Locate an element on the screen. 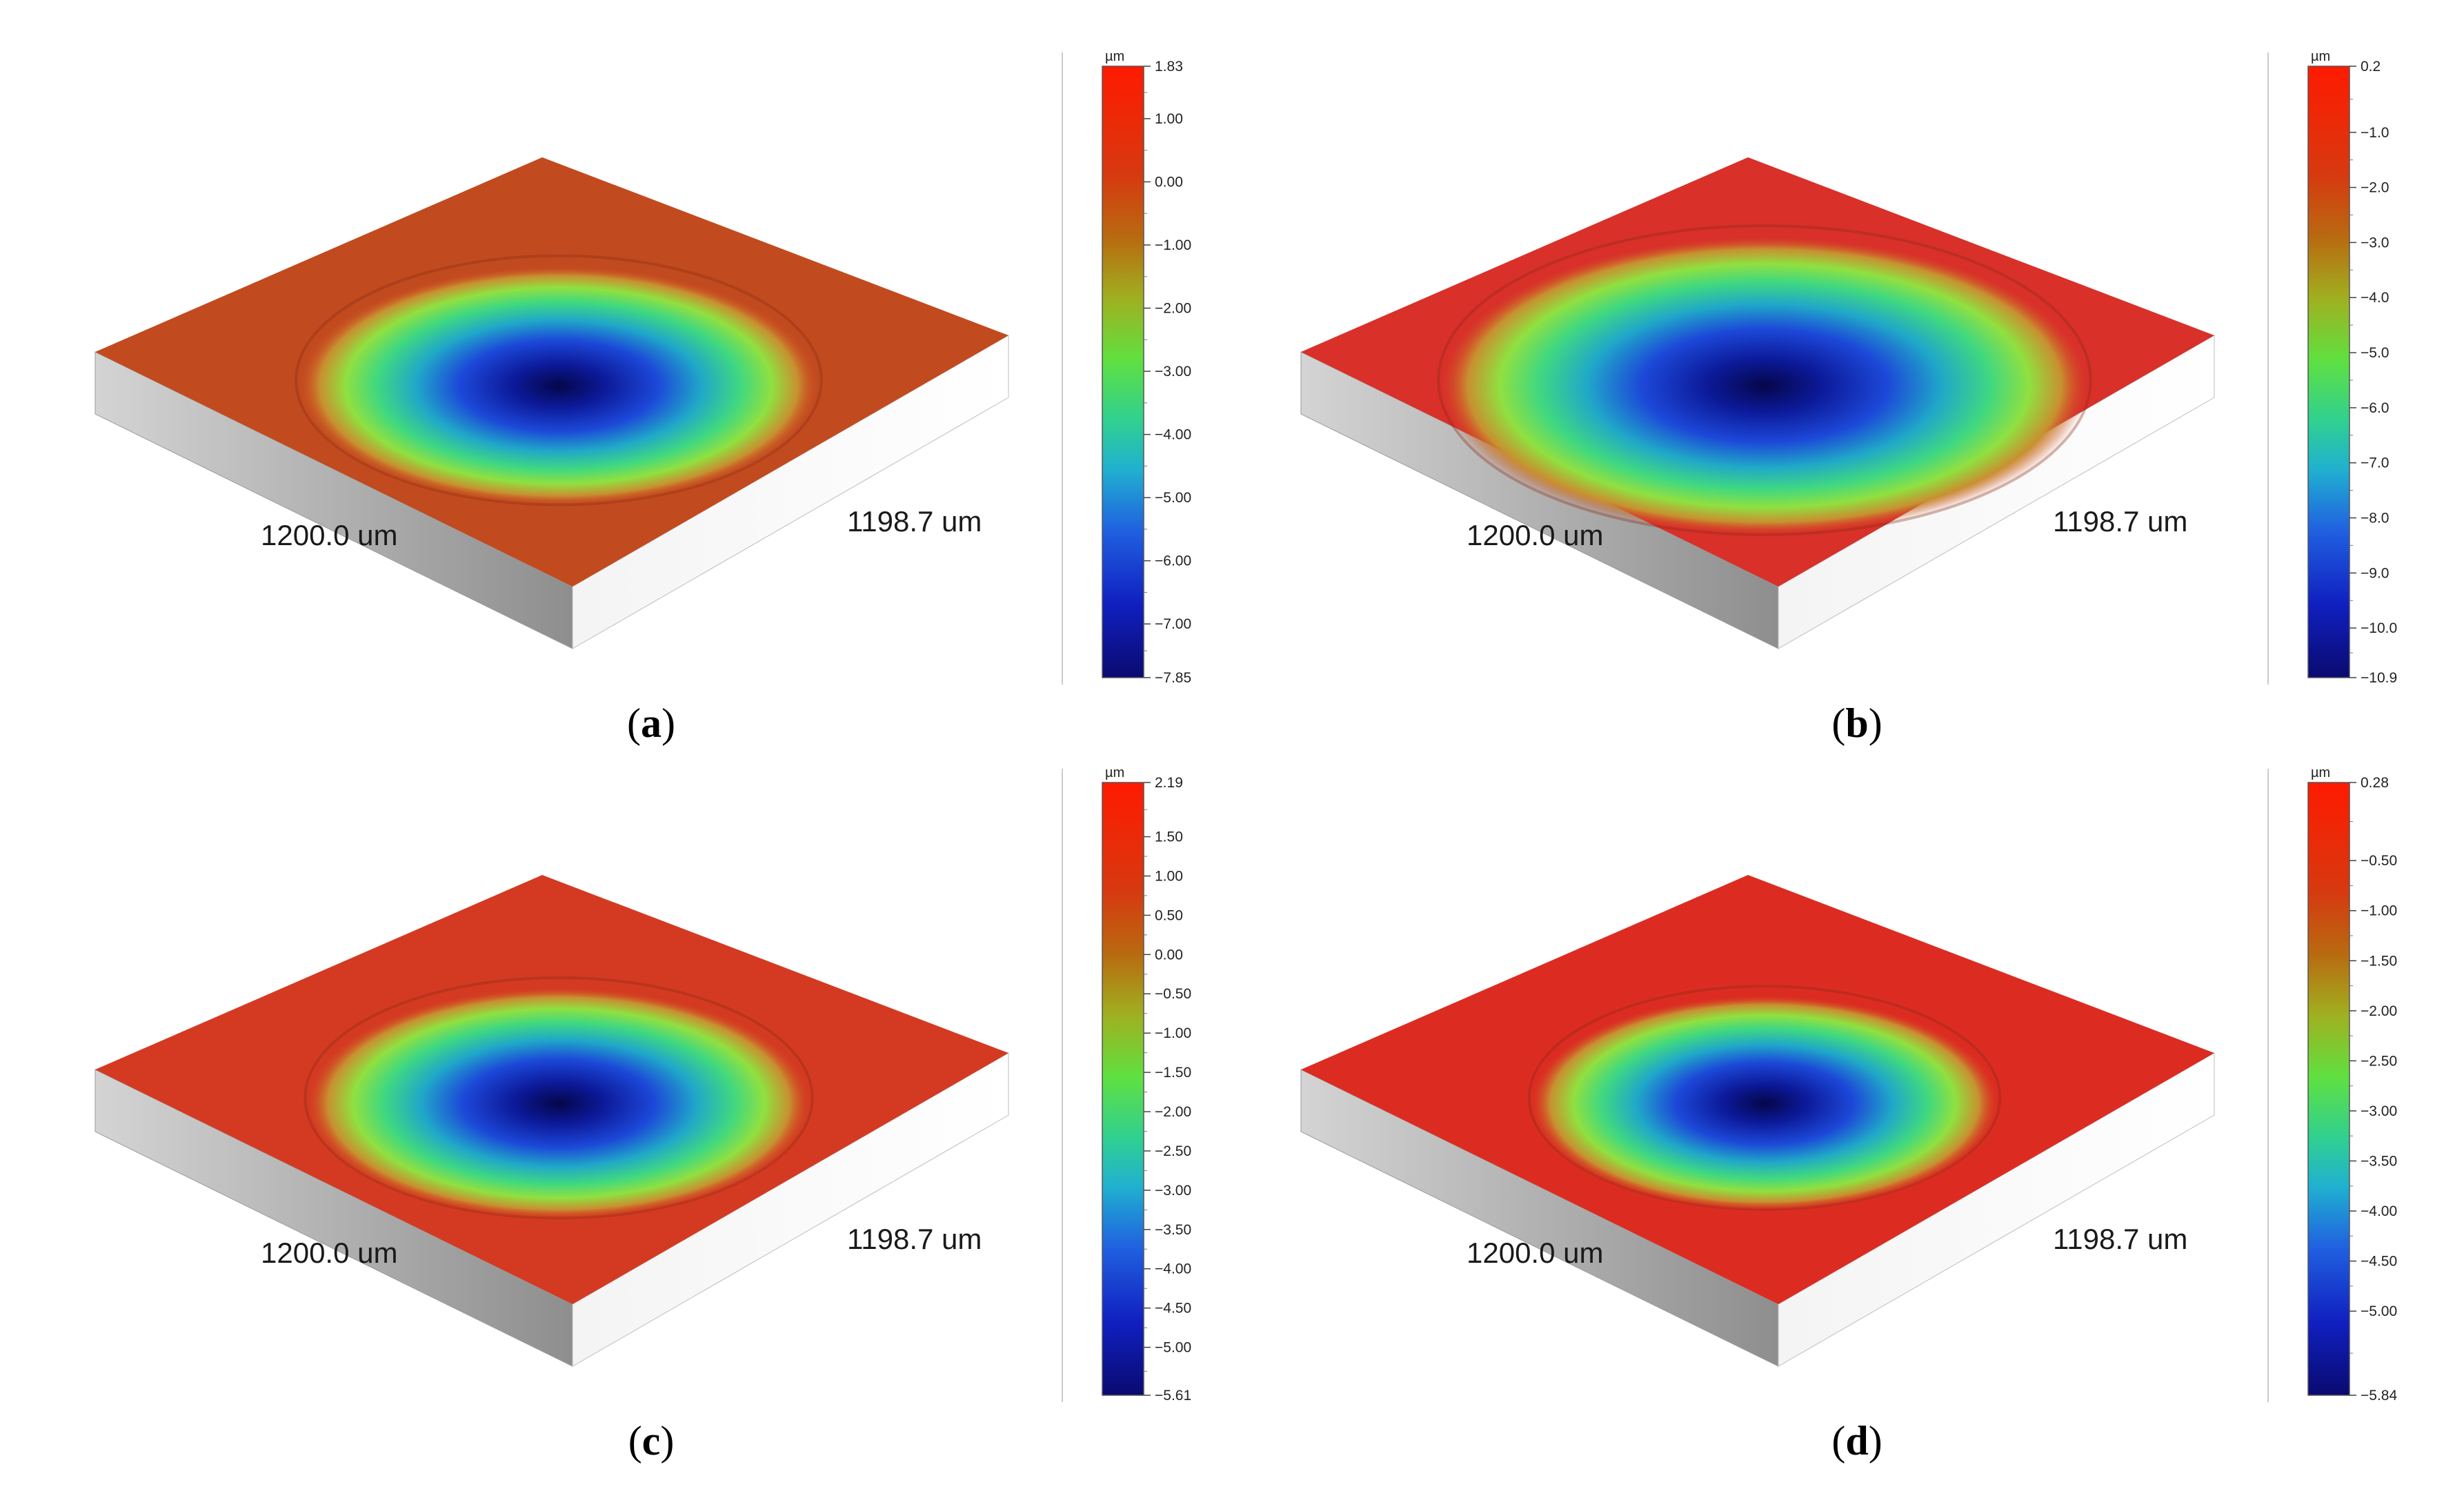  colorbar-tick-label: 0.28 is located at coordinates (2375, 783).